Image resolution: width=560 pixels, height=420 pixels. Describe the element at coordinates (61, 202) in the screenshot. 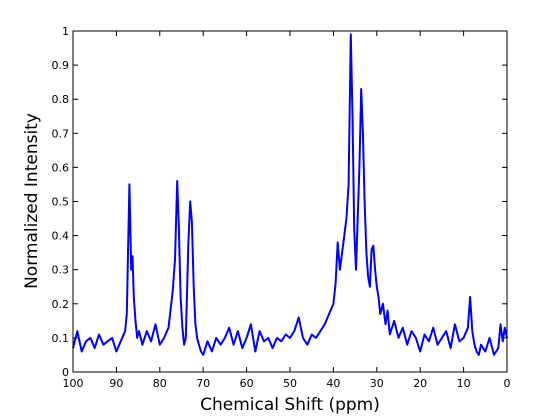

I see `y-tick-label: 0.5` at that location.